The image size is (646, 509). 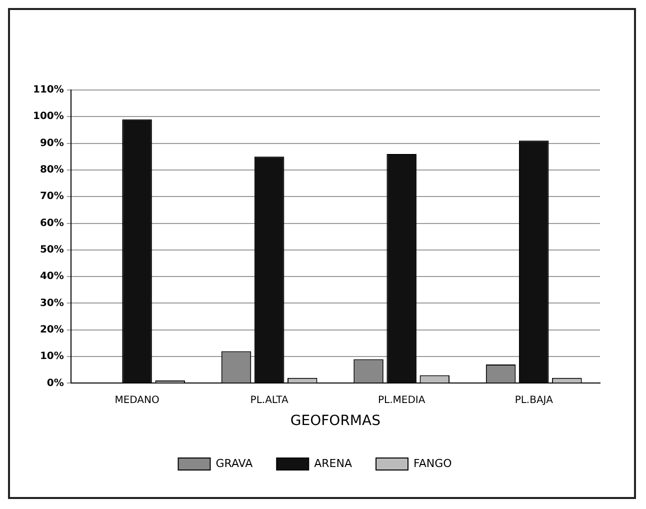 What do you see at coordinates (52, 143) in the screenshot?
I see `y-tick-label: 90%` at bounding box center [52, 143].